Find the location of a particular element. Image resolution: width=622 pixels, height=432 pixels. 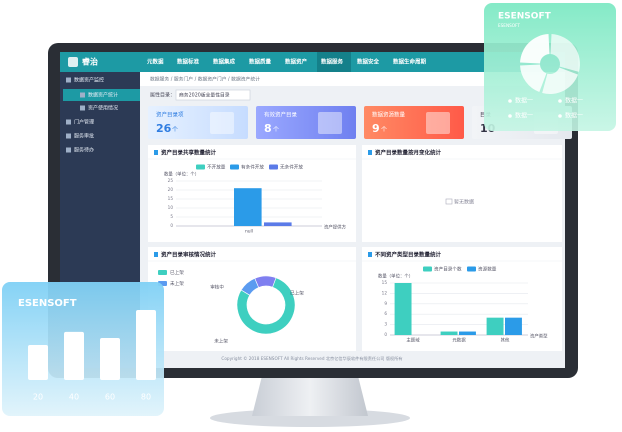

legend-label: 资产目录个数 is located at coordinates (448, 269).